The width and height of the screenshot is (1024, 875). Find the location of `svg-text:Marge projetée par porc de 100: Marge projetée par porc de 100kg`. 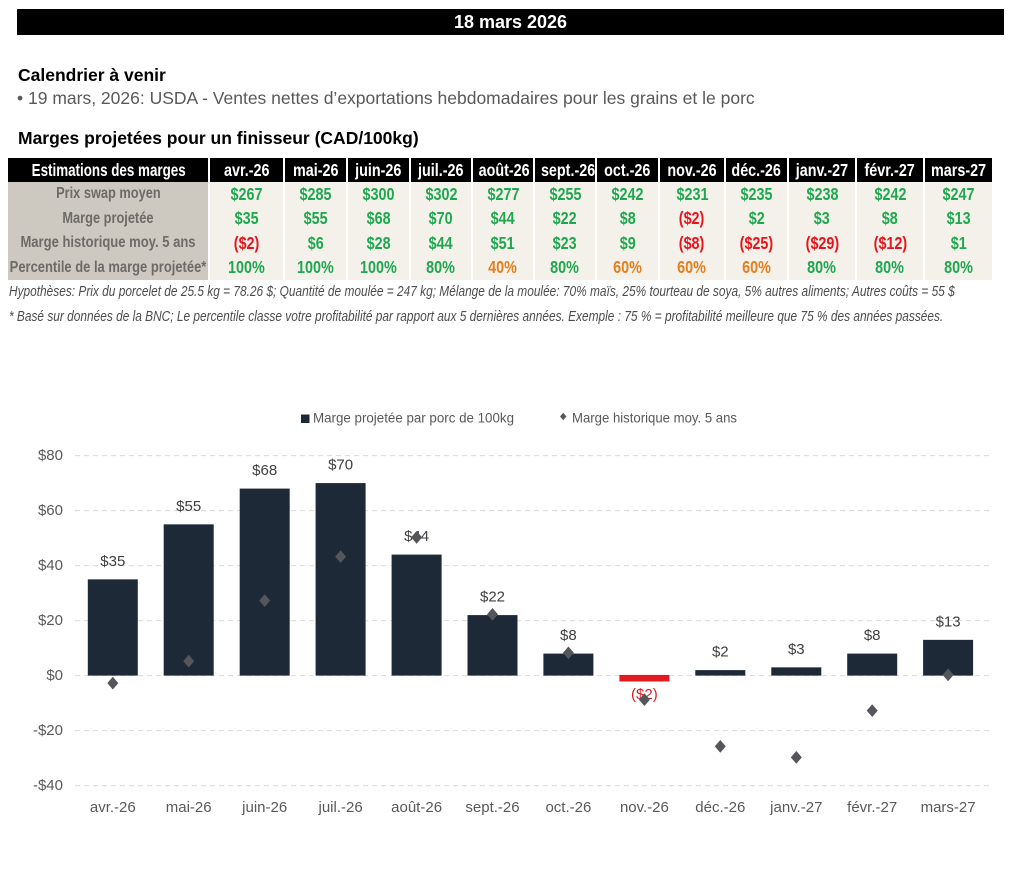

svg-text:Marge projetée par porc de 100: Marge projetée par porc de 100kg is located at coordinates (413, 418).